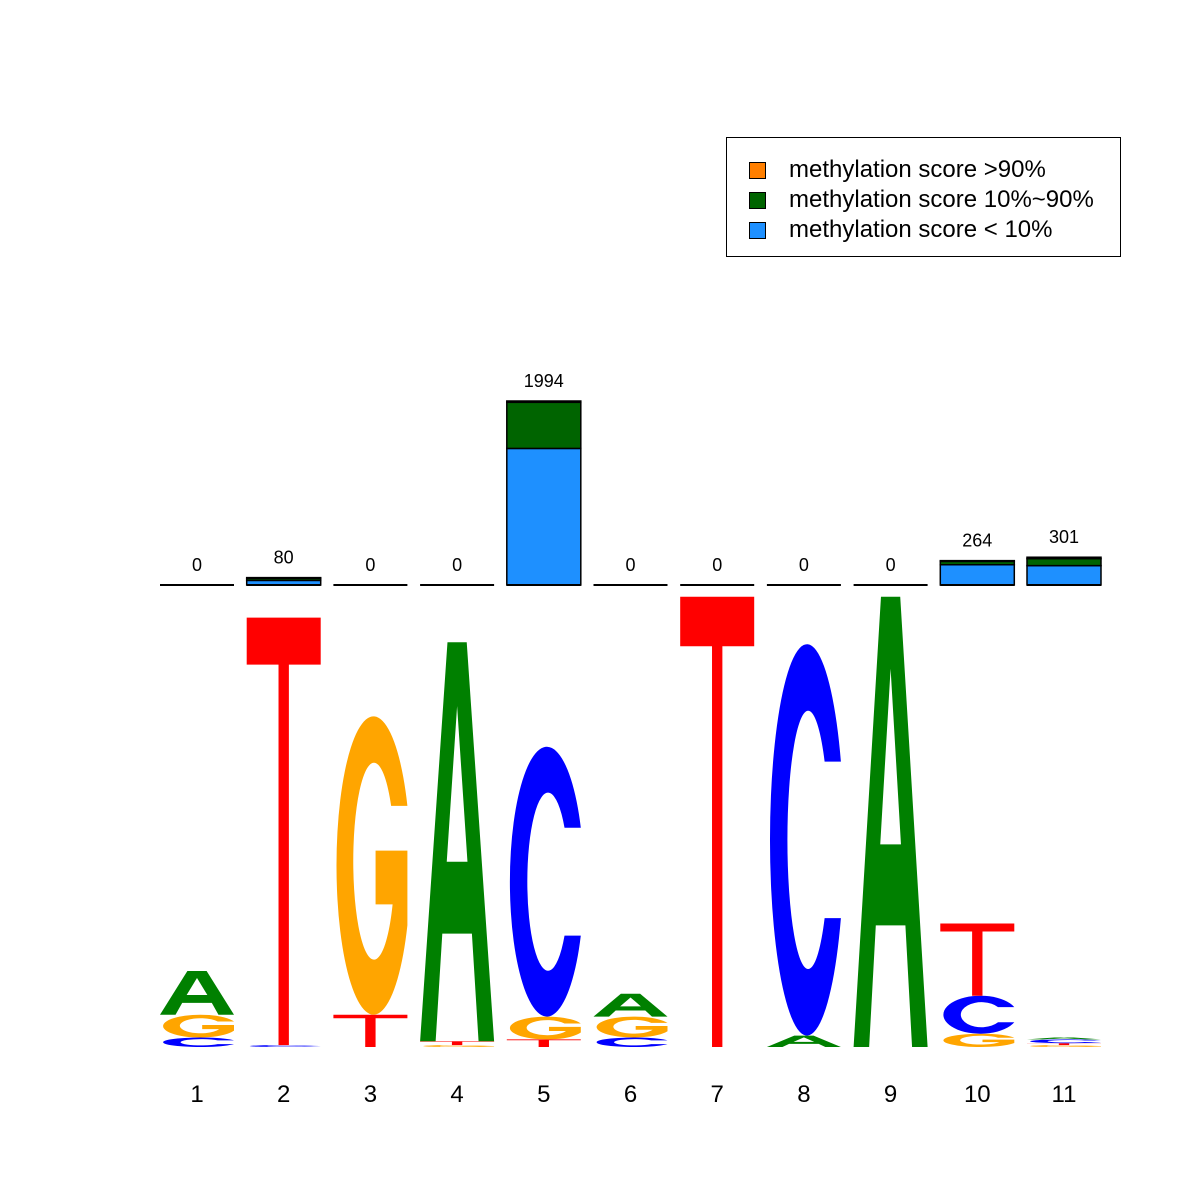  What do you see at coordinates (198, 1042) in the screenshot?
I see `logo-letter-C-pos1` at bounding box center [198, 1042].